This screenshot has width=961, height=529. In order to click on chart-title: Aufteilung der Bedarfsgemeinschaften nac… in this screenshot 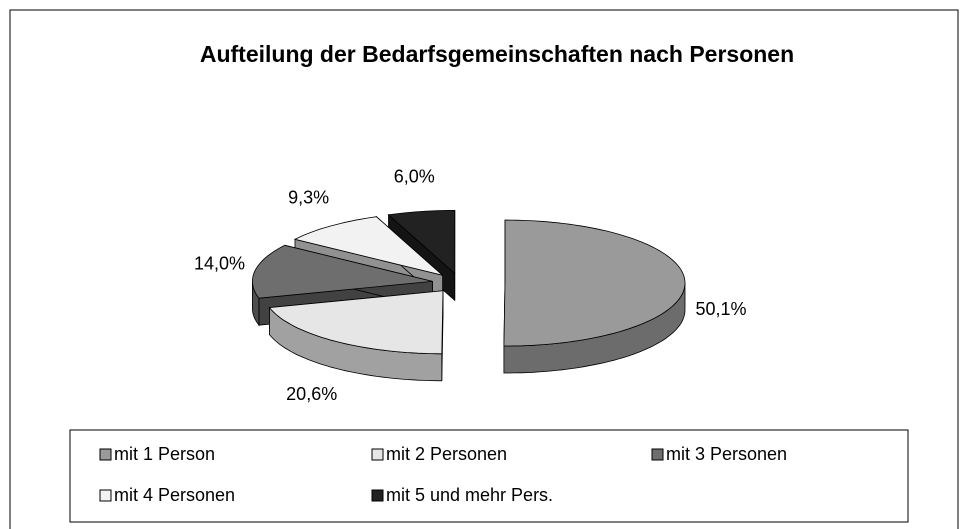, I will do `click(497, 54)`.